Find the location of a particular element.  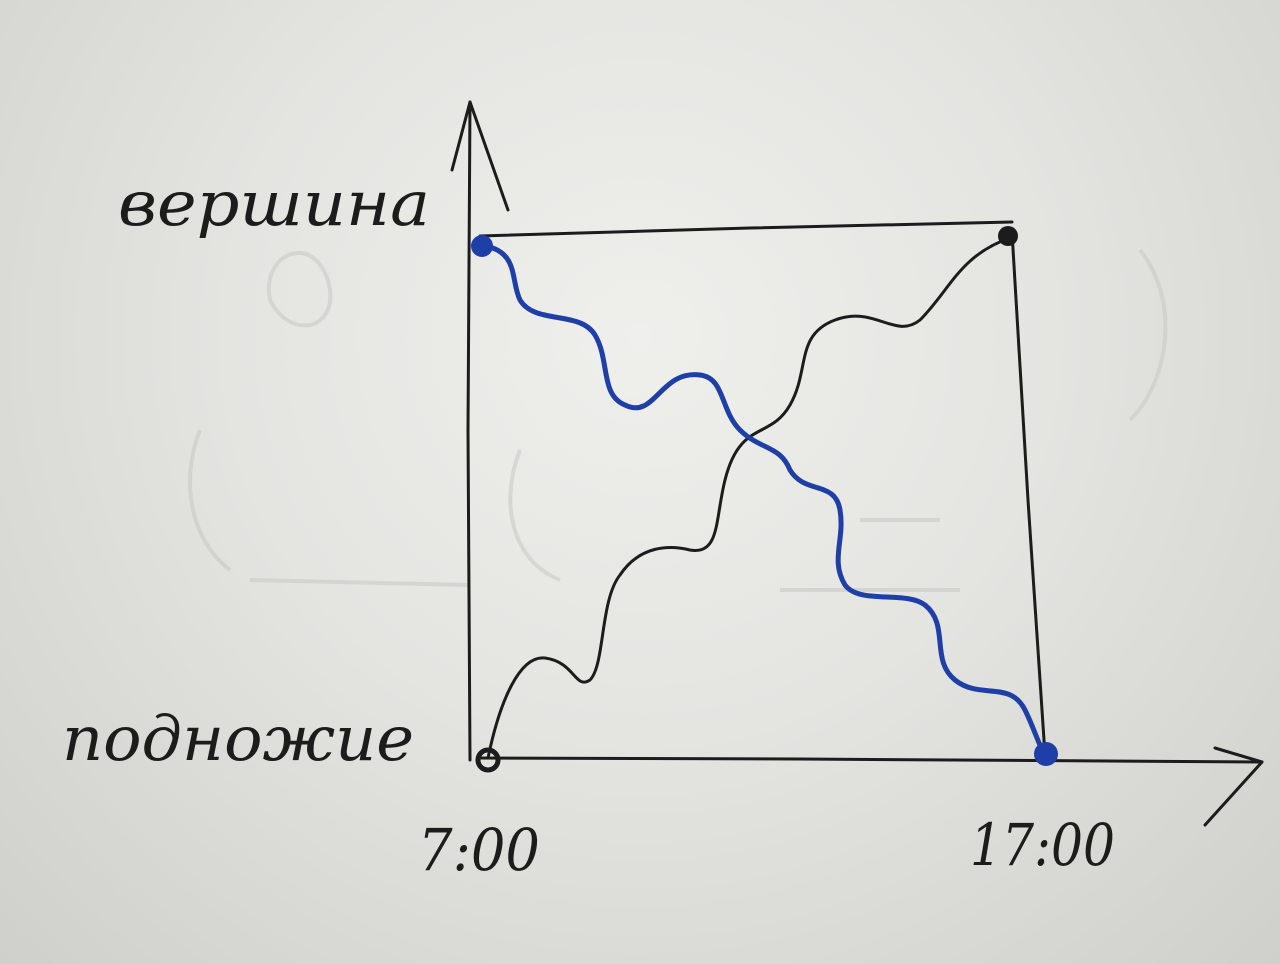

top-level-line is located at coordinates (746, 229).